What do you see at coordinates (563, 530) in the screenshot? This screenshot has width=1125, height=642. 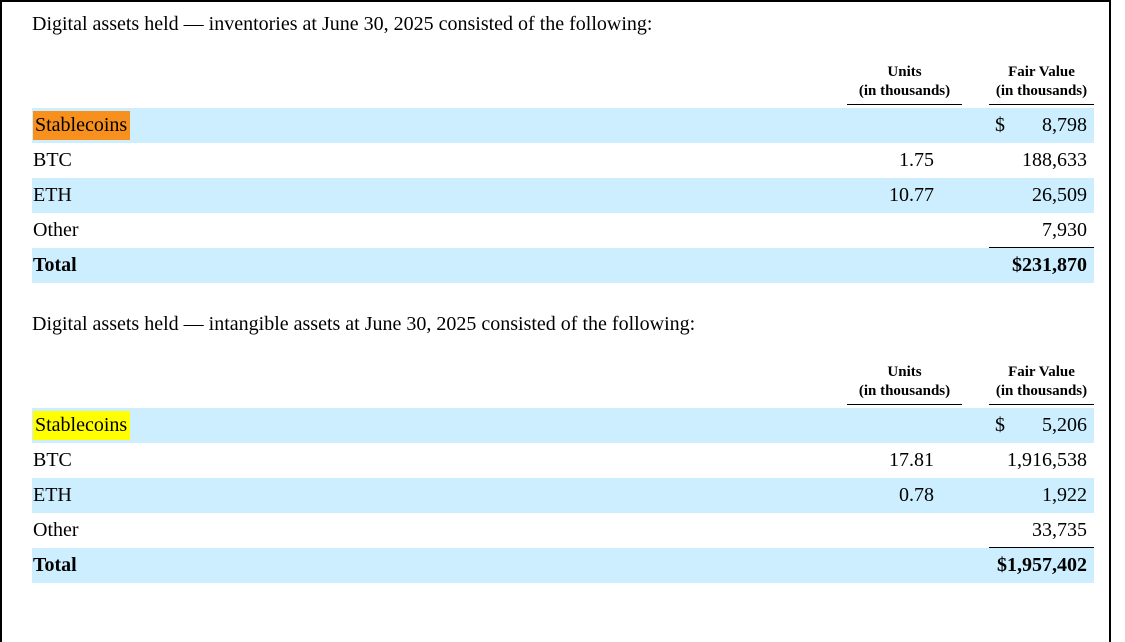 I see `table-row-other: Other 33,735` at bounding box center [563, 530].